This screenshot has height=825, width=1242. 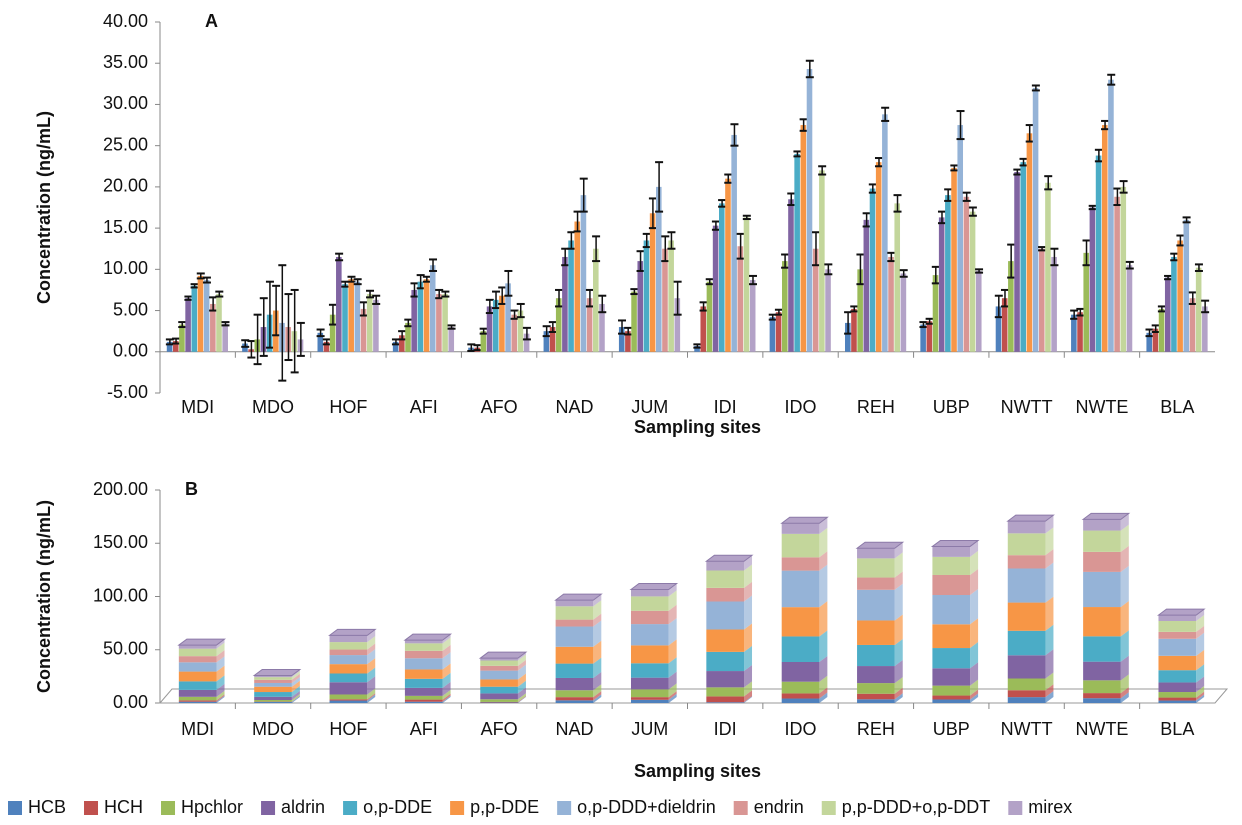 I want to click on x-tick-label: NAD, so click(x=574, y=407).